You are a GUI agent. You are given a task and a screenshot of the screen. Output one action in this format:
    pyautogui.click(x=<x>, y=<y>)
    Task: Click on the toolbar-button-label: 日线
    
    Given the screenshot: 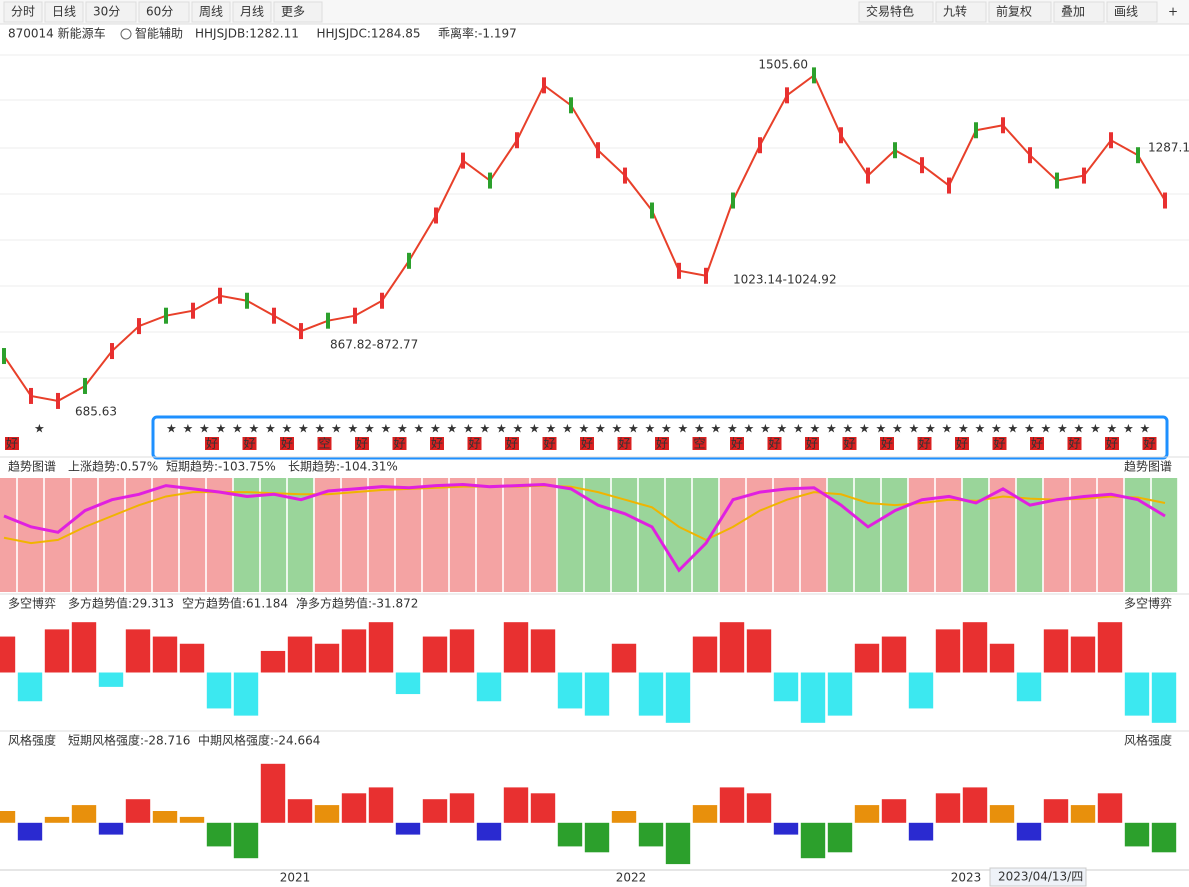 What is the action you would take?
    pyautogui.click(x=64, y=12)
    